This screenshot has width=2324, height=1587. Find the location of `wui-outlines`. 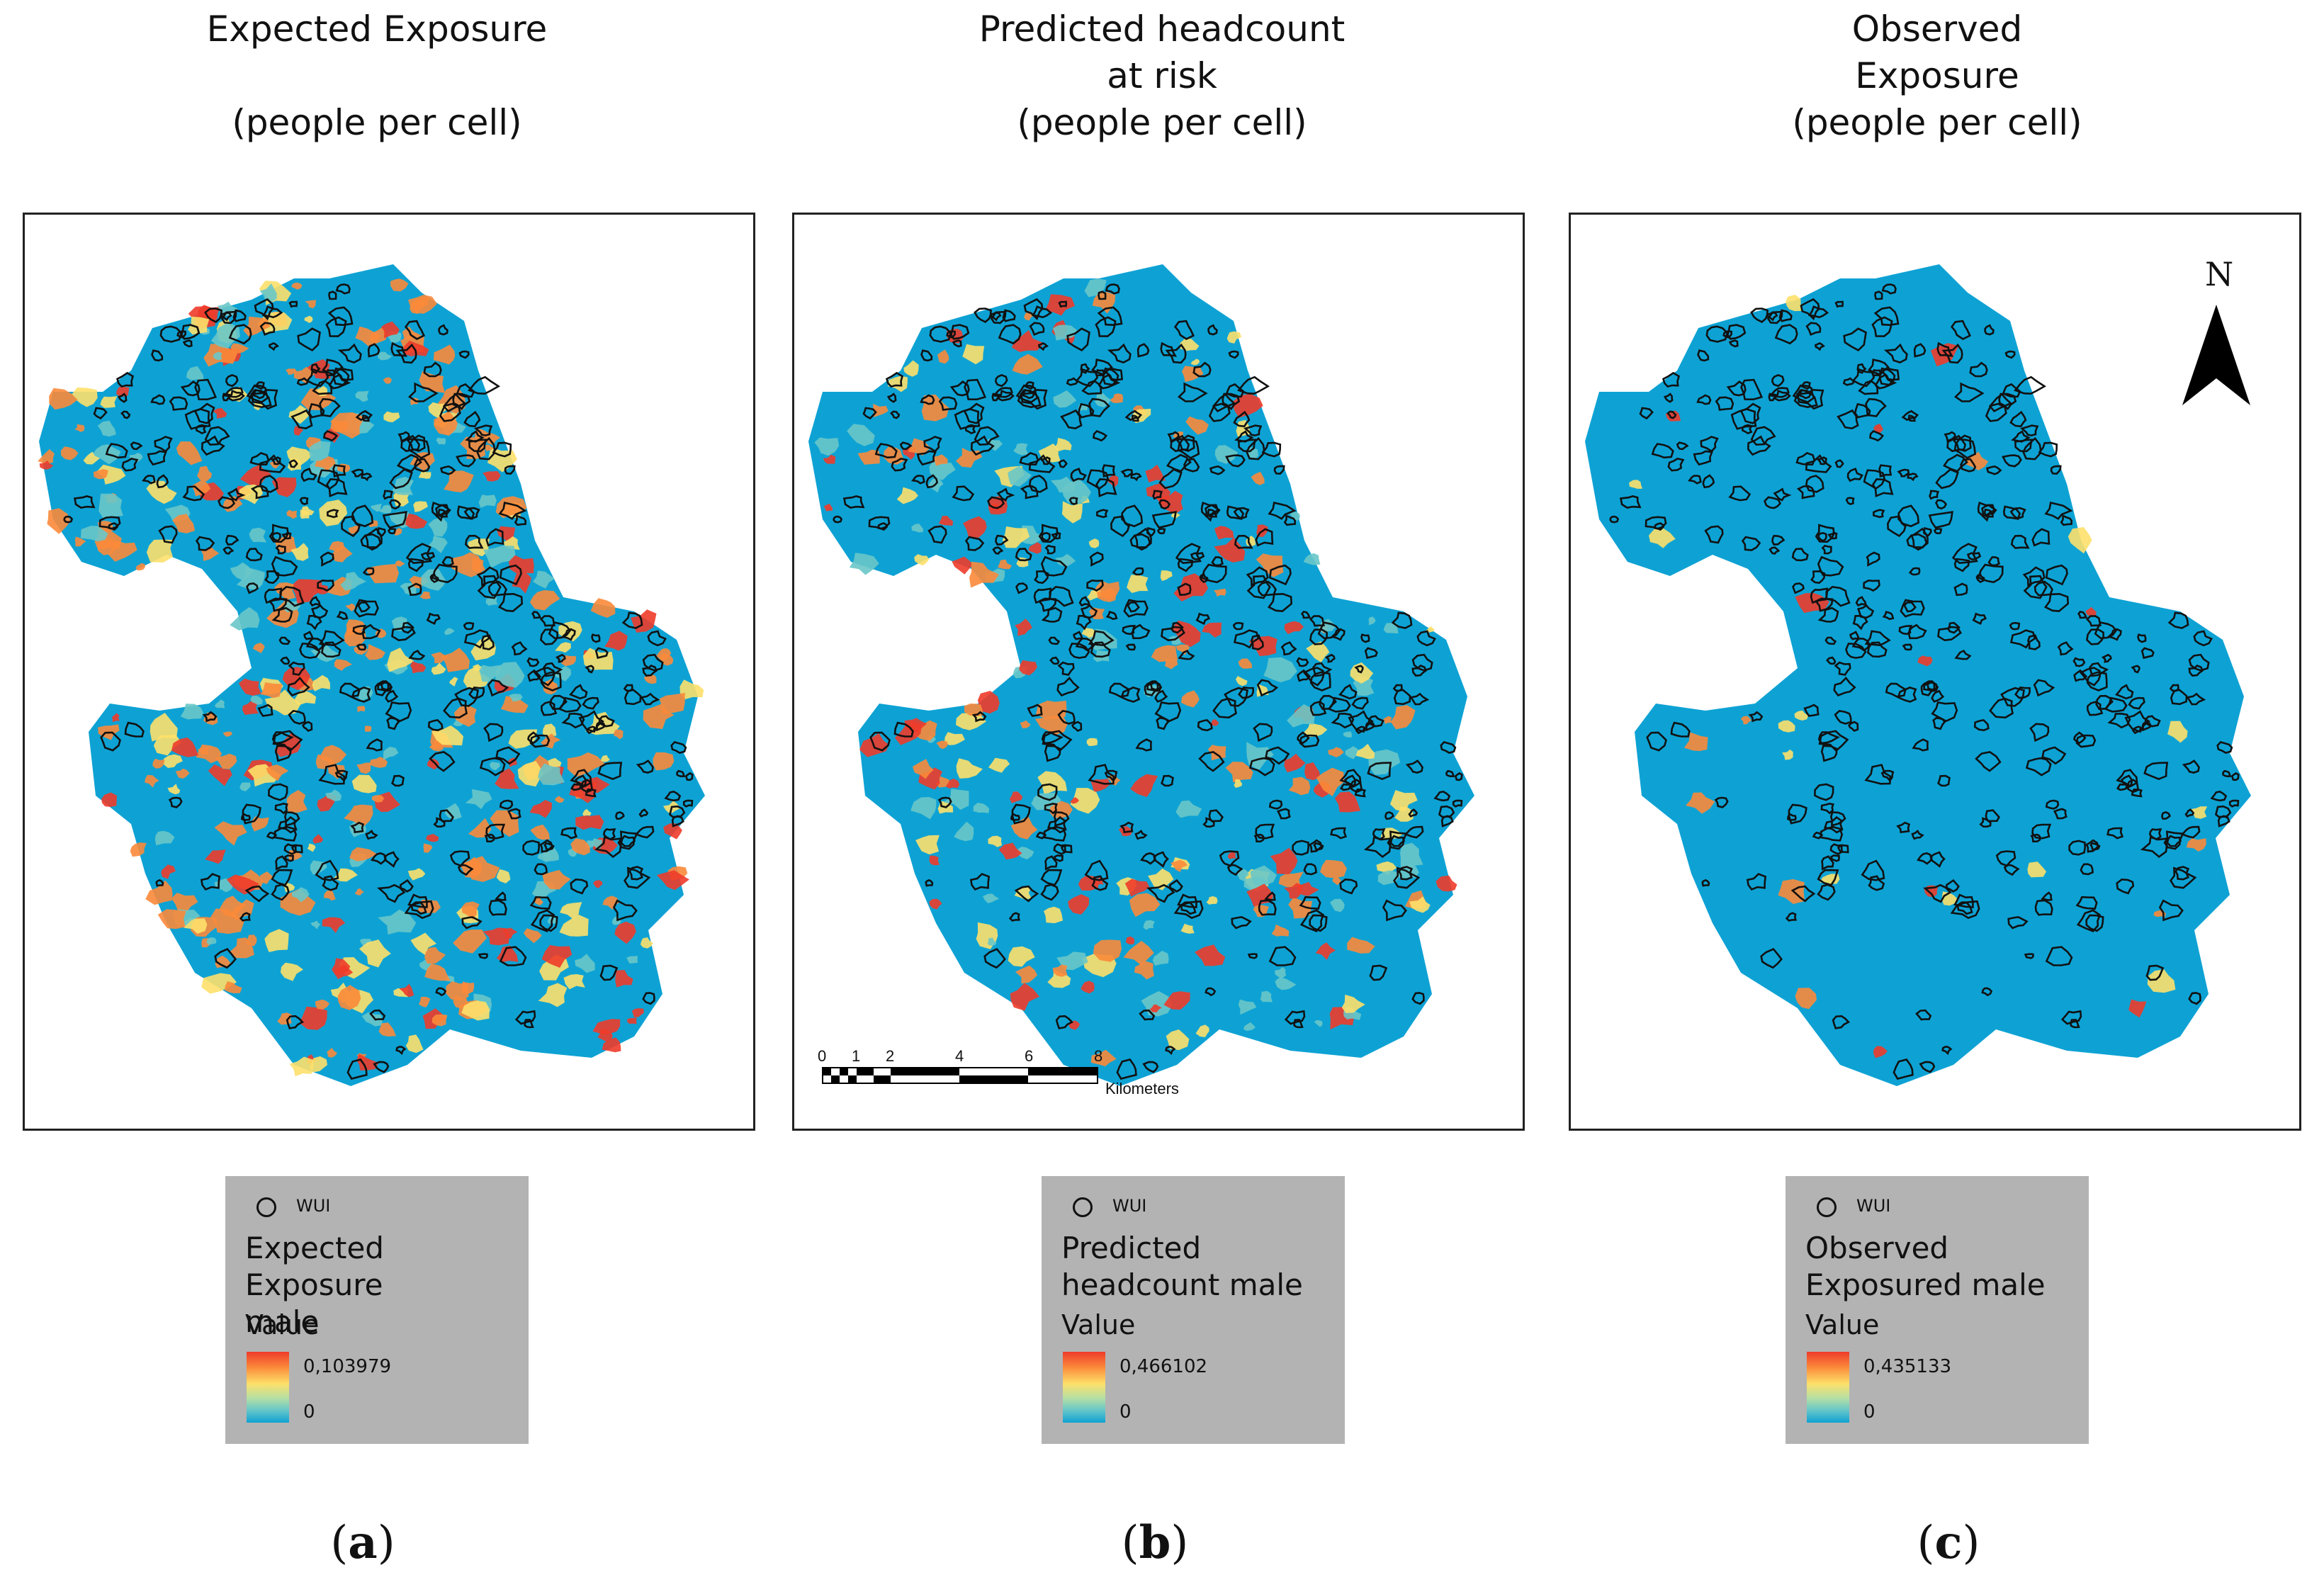

wui-outlines is located at coordinates (1148, 681).